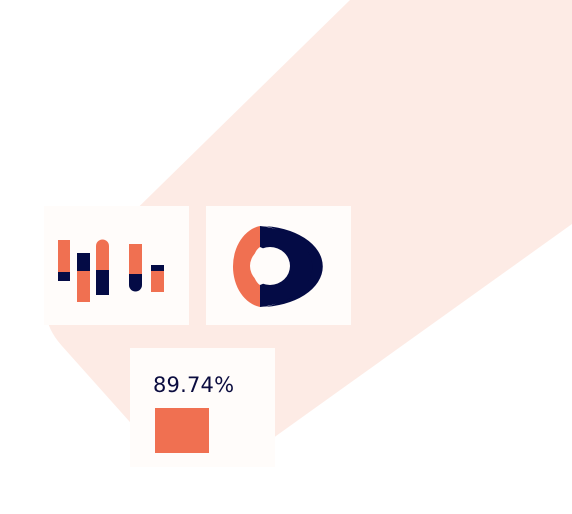 This screenshot has height=514, width=572. I want to click on bar-1-top, so click(64, 256).